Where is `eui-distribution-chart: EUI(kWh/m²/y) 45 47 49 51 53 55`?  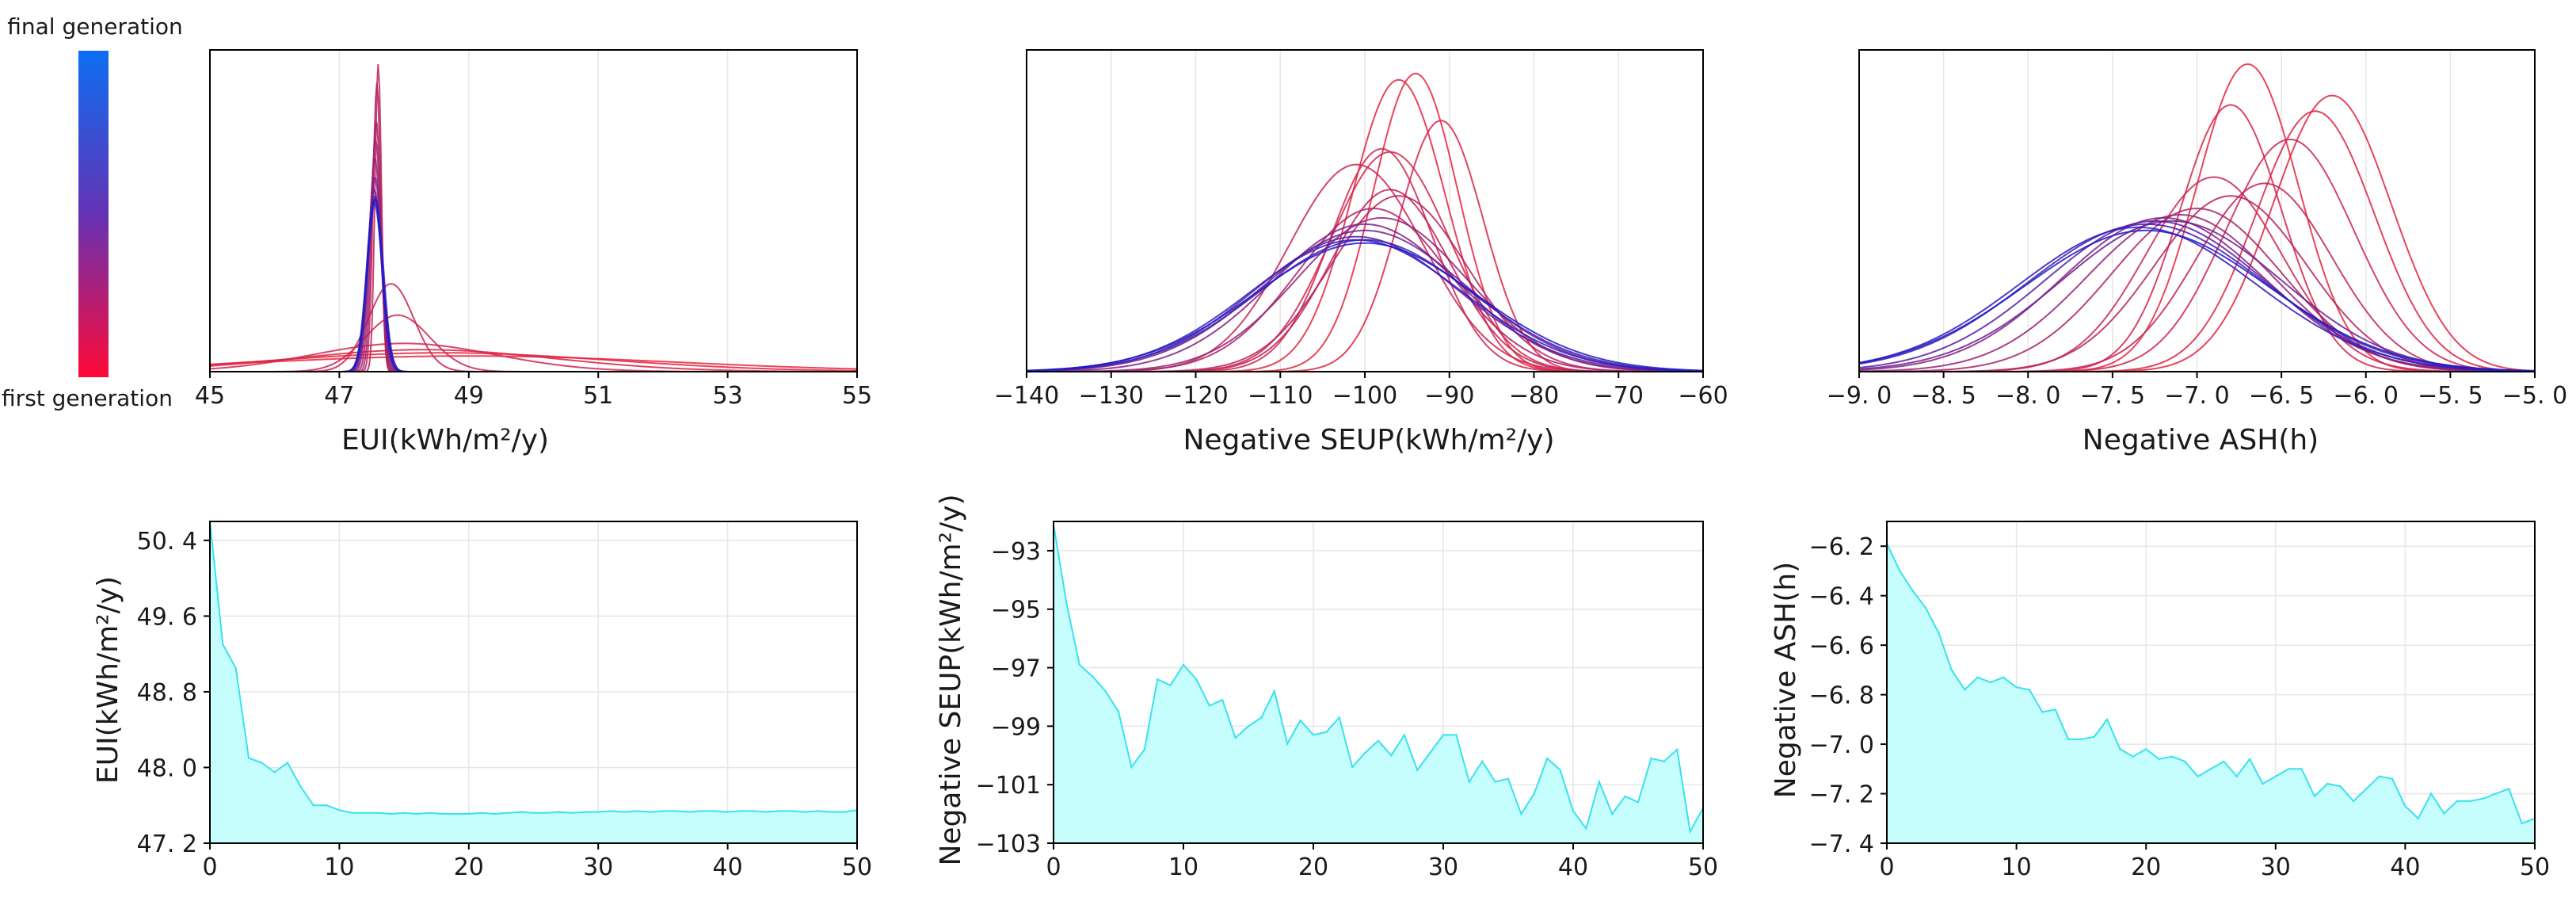 eui-distribution-chart: EUI(kWh/m²/y) 45 47 49 51 53 55 is located at coordinates (533, 252).